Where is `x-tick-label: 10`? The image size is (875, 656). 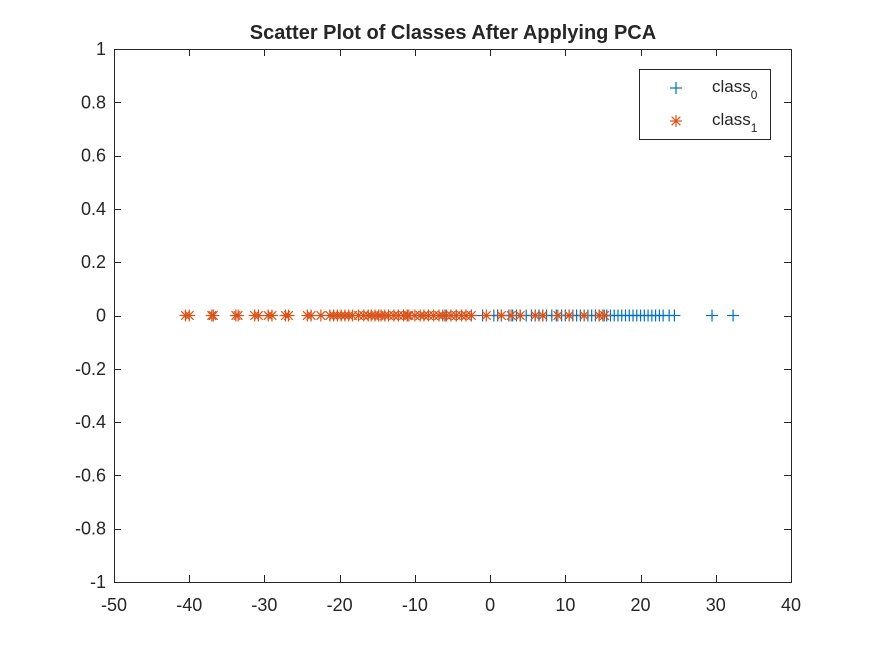 x-tick-label: 10 is located at coordinates (565, 605).